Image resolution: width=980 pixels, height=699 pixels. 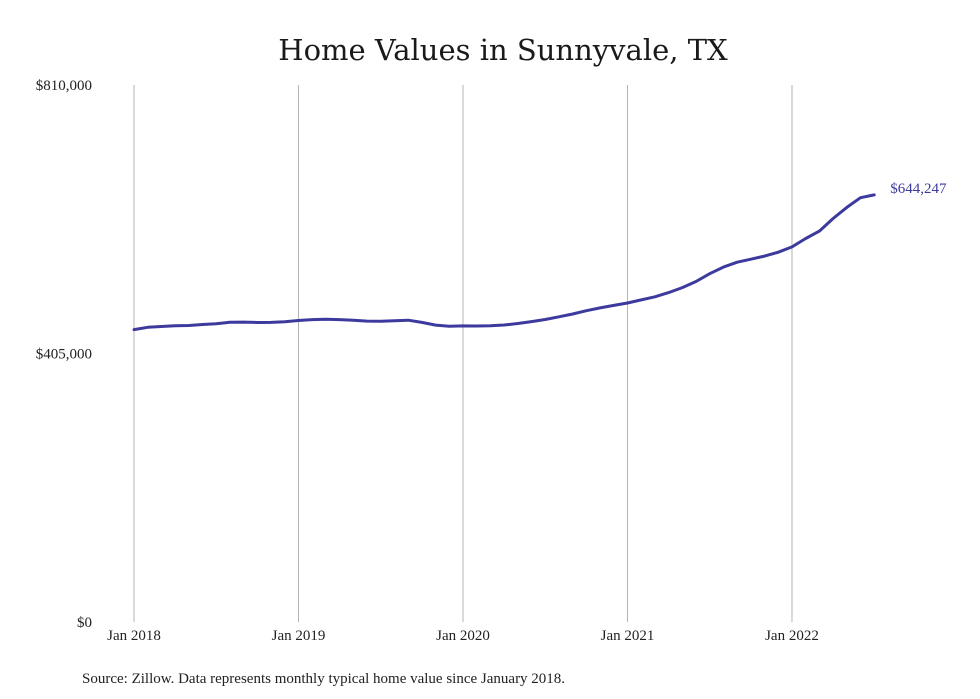 What do you see at coordinates (463, 636) in the screenshot?
I see `x-tick-label: Jan 2020` at bounding box center [463, 636].